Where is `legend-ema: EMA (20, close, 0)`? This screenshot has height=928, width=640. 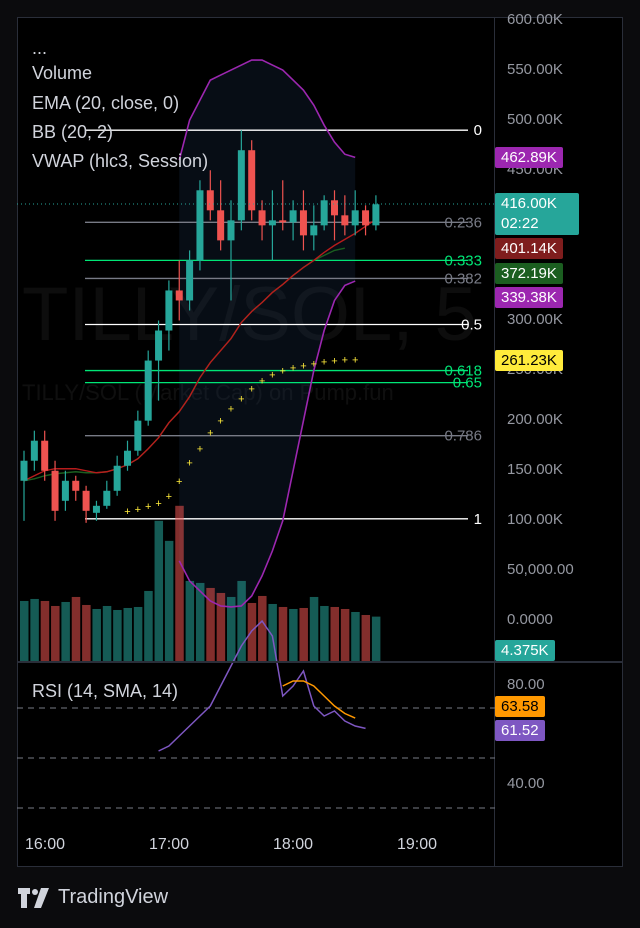 legend-ema: EMA (20, close, 0) is located at coordinates (106, 103).